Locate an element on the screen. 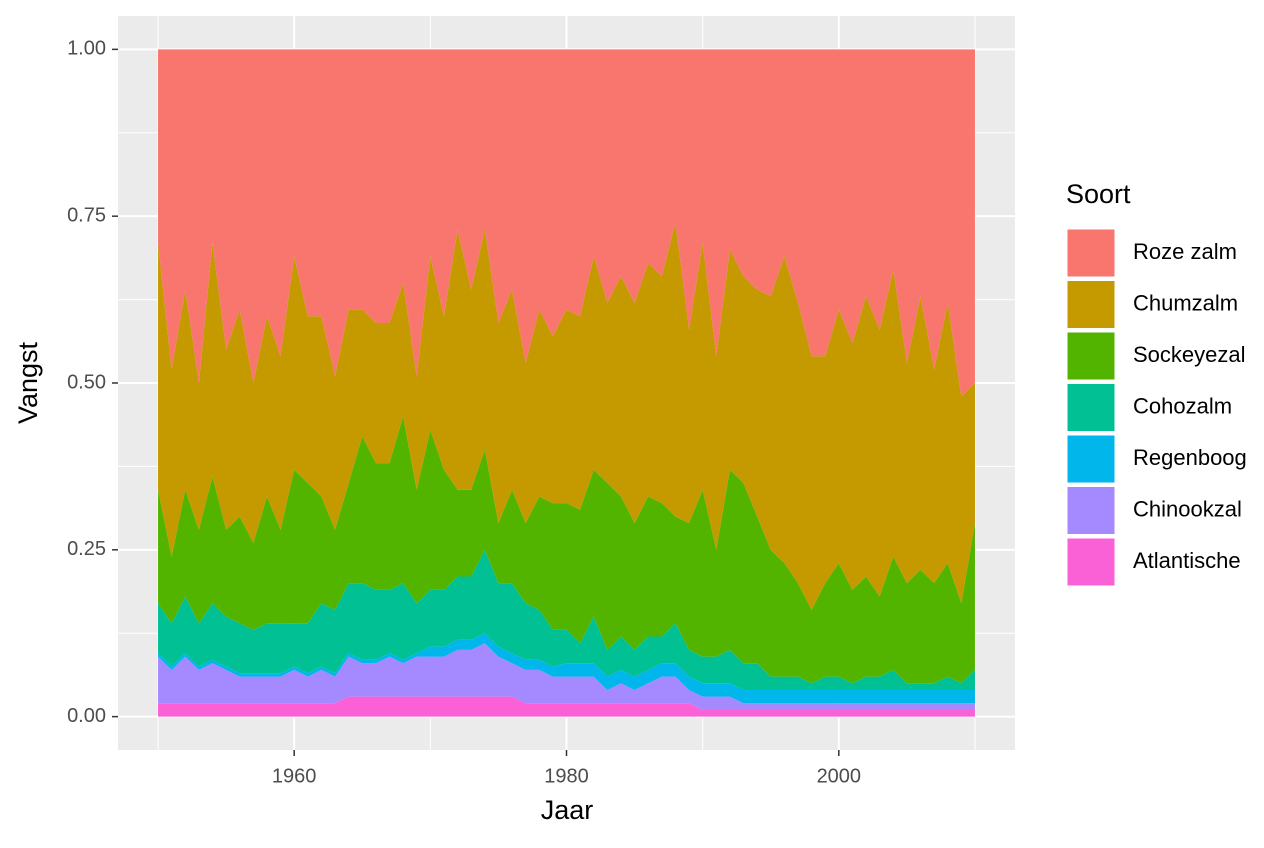 The image size is (1264, 848). y-tick-label: 1.00 is located at coordinates (86, 49).